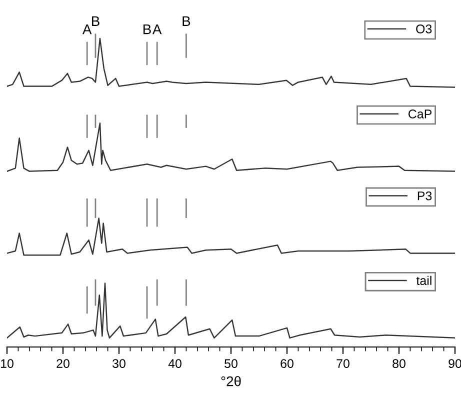 The image size is (461, 395). What do you see at coordinates (454, 363) in the screenshot?
I see `x-tick-label: 90` at bounding box center [454, 363].